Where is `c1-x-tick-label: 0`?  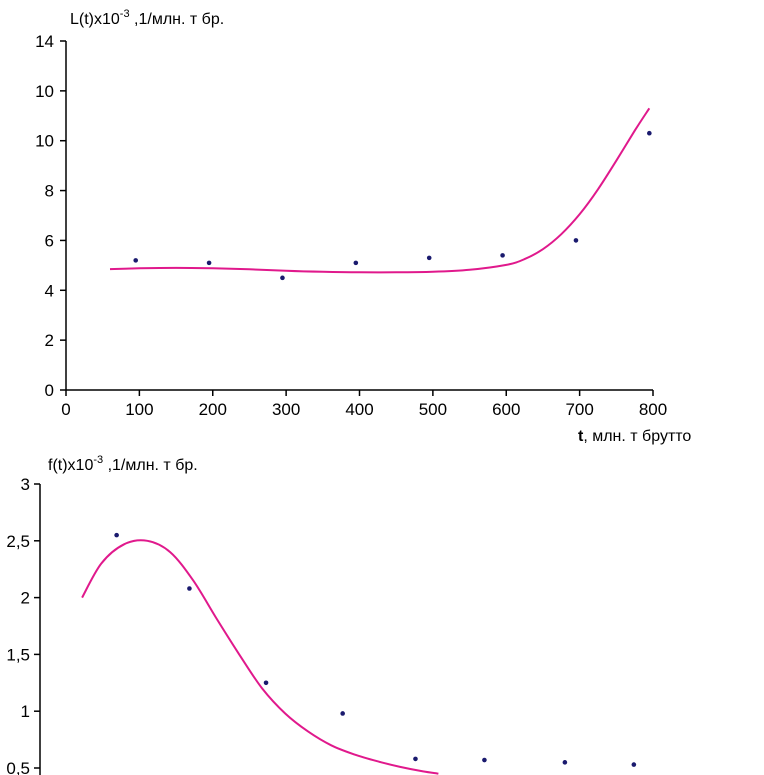
c1-x-tick-label: 0 is located at coordinates (65, 409).